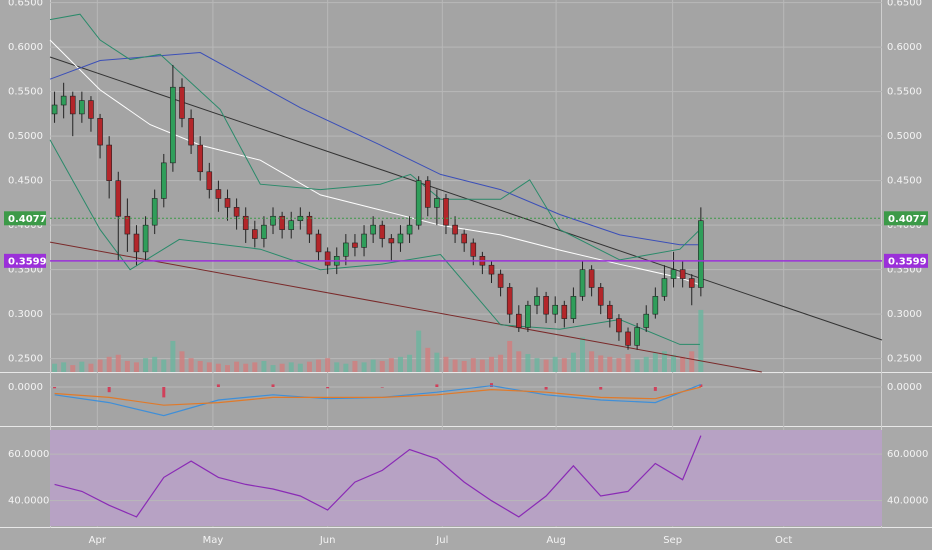  What do you see at coordinates (25, 47) in the screenshot?
I see `y-tick-label: 0.6000` at bounding box center [25, 47].